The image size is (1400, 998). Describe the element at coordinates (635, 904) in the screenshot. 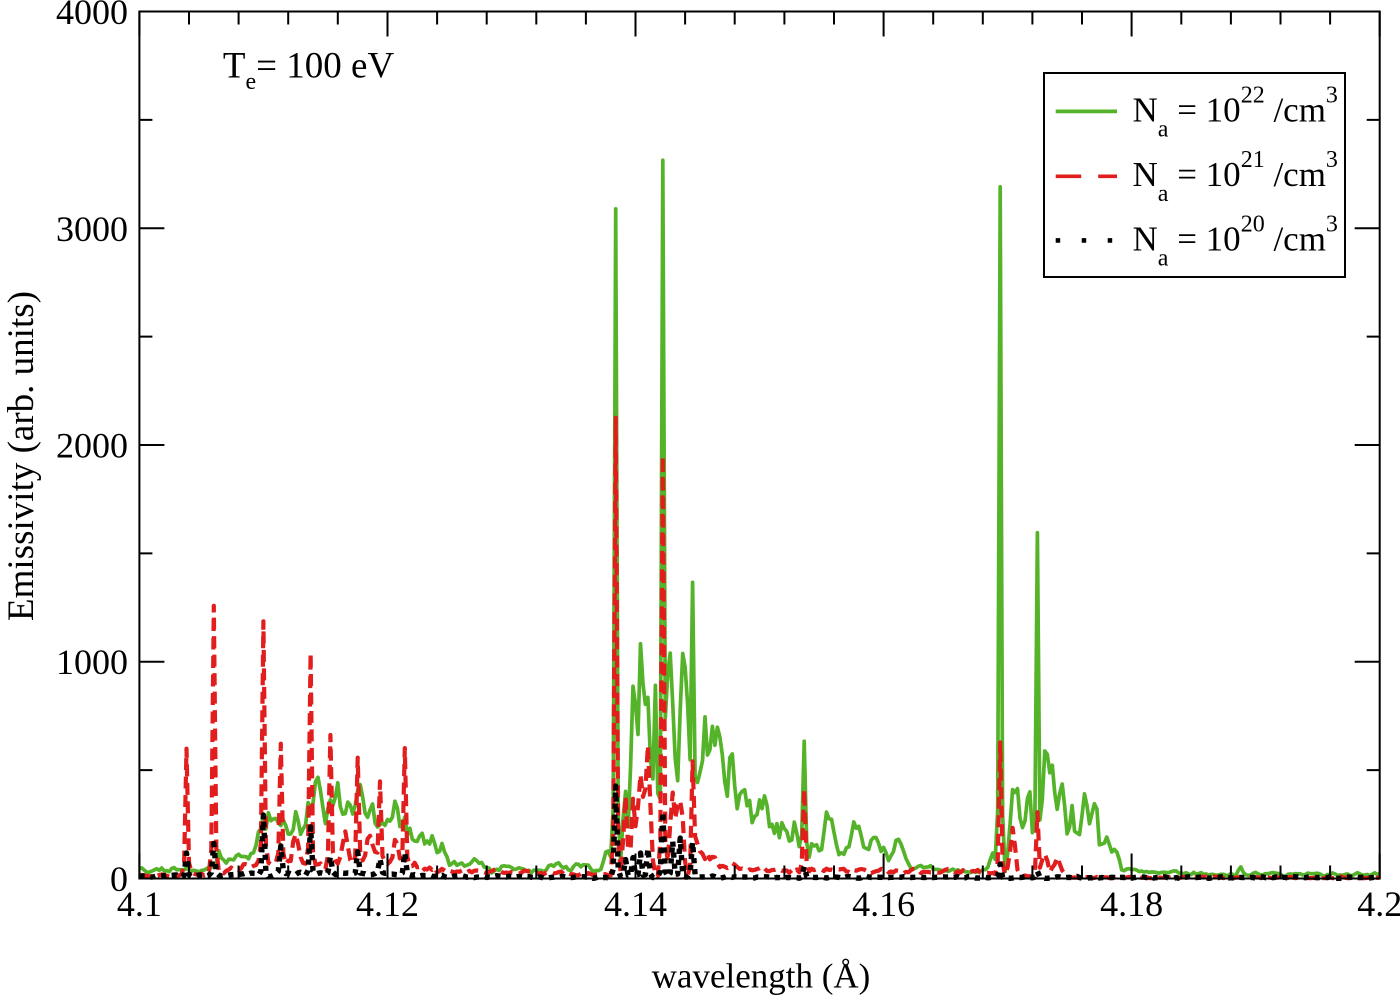

I see `svg-text: 4.14` at that location.